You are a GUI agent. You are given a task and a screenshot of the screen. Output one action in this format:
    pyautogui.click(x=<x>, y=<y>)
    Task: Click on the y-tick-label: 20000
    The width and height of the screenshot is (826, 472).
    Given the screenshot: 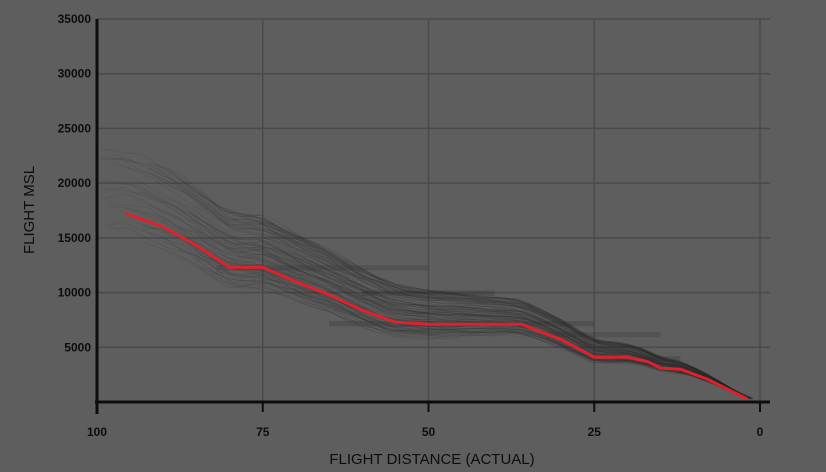 What is the action you would take?
    pyautogui.click(x=75, y=183)
    